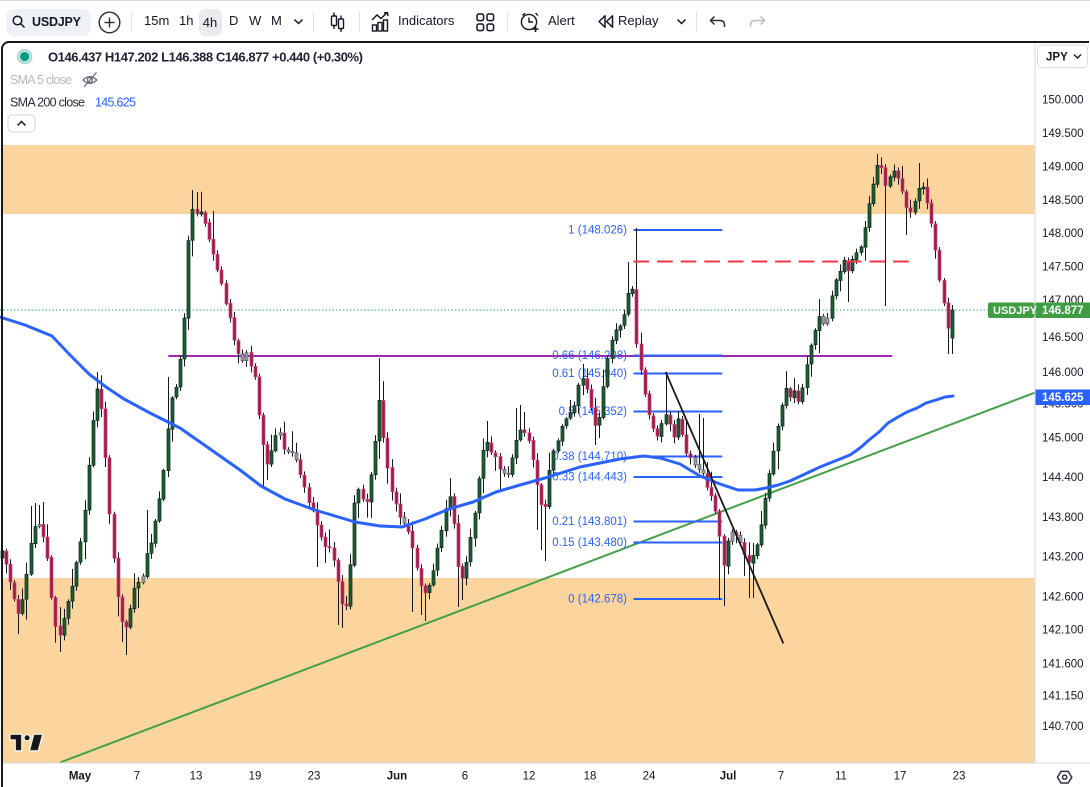 The width and height of the screenshot is (1090, 787). Describe the element at coordinates (1063, 558) in the screenshot. I see `svg-text: 143.200` at that location.